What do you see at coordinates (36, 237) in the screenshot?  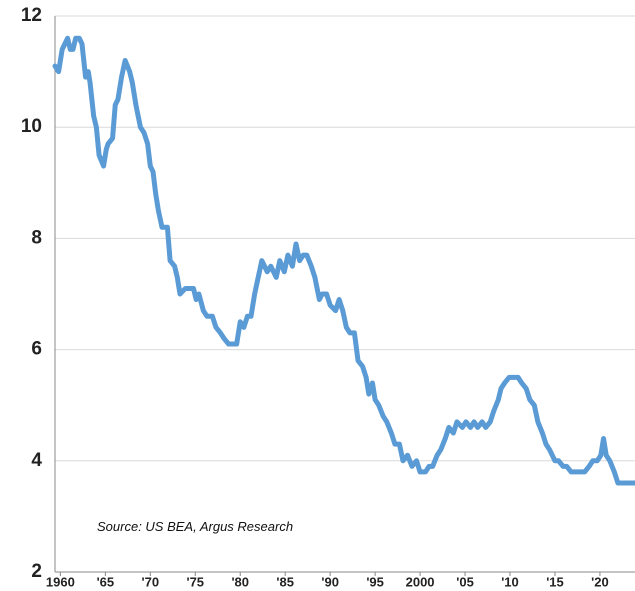 I see `y-tick-label: 8` at bounding box center [36, 237].